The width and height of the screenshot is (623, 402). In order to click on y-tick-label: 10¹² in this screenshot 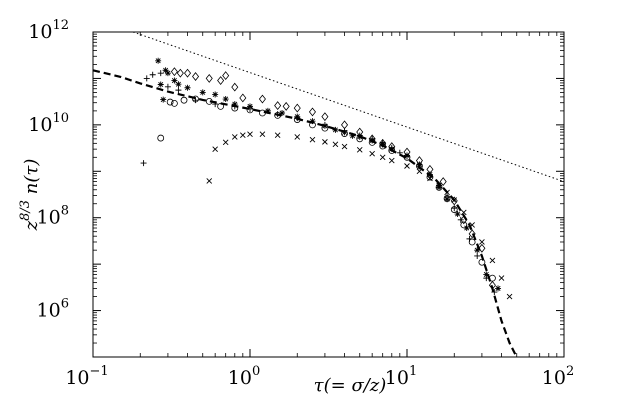, I will do `click(48, 30)`.